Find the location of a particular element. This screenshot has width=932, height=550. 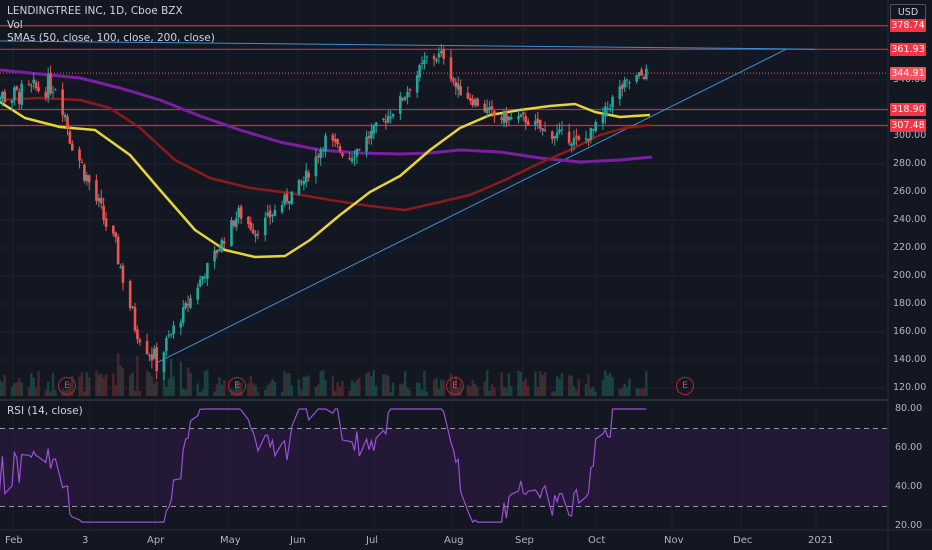

time-tick-label: Oct is located at coordinates (597, 540).